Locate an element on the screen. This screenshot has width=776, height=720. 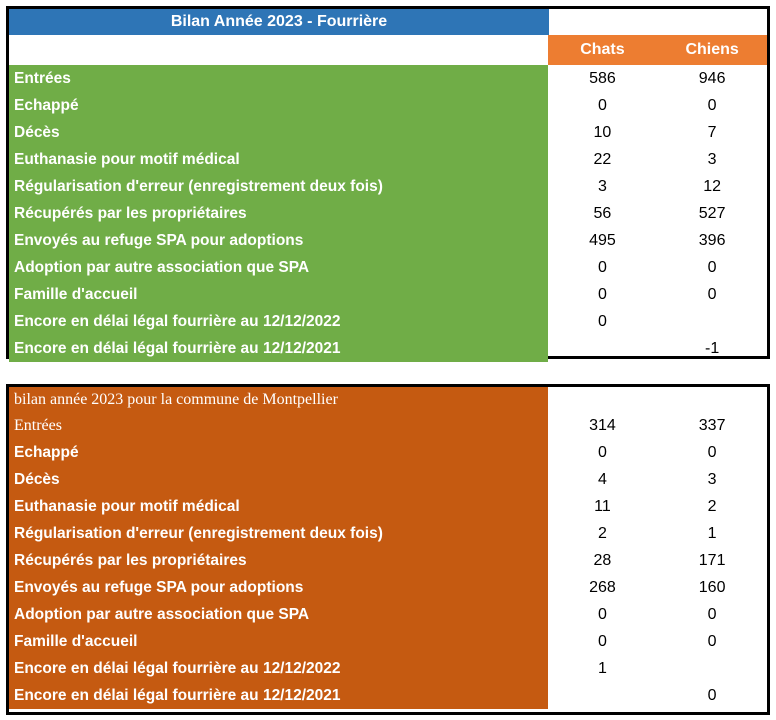
table-row: Entrées 586 946 is located at coordinates (388, 78).